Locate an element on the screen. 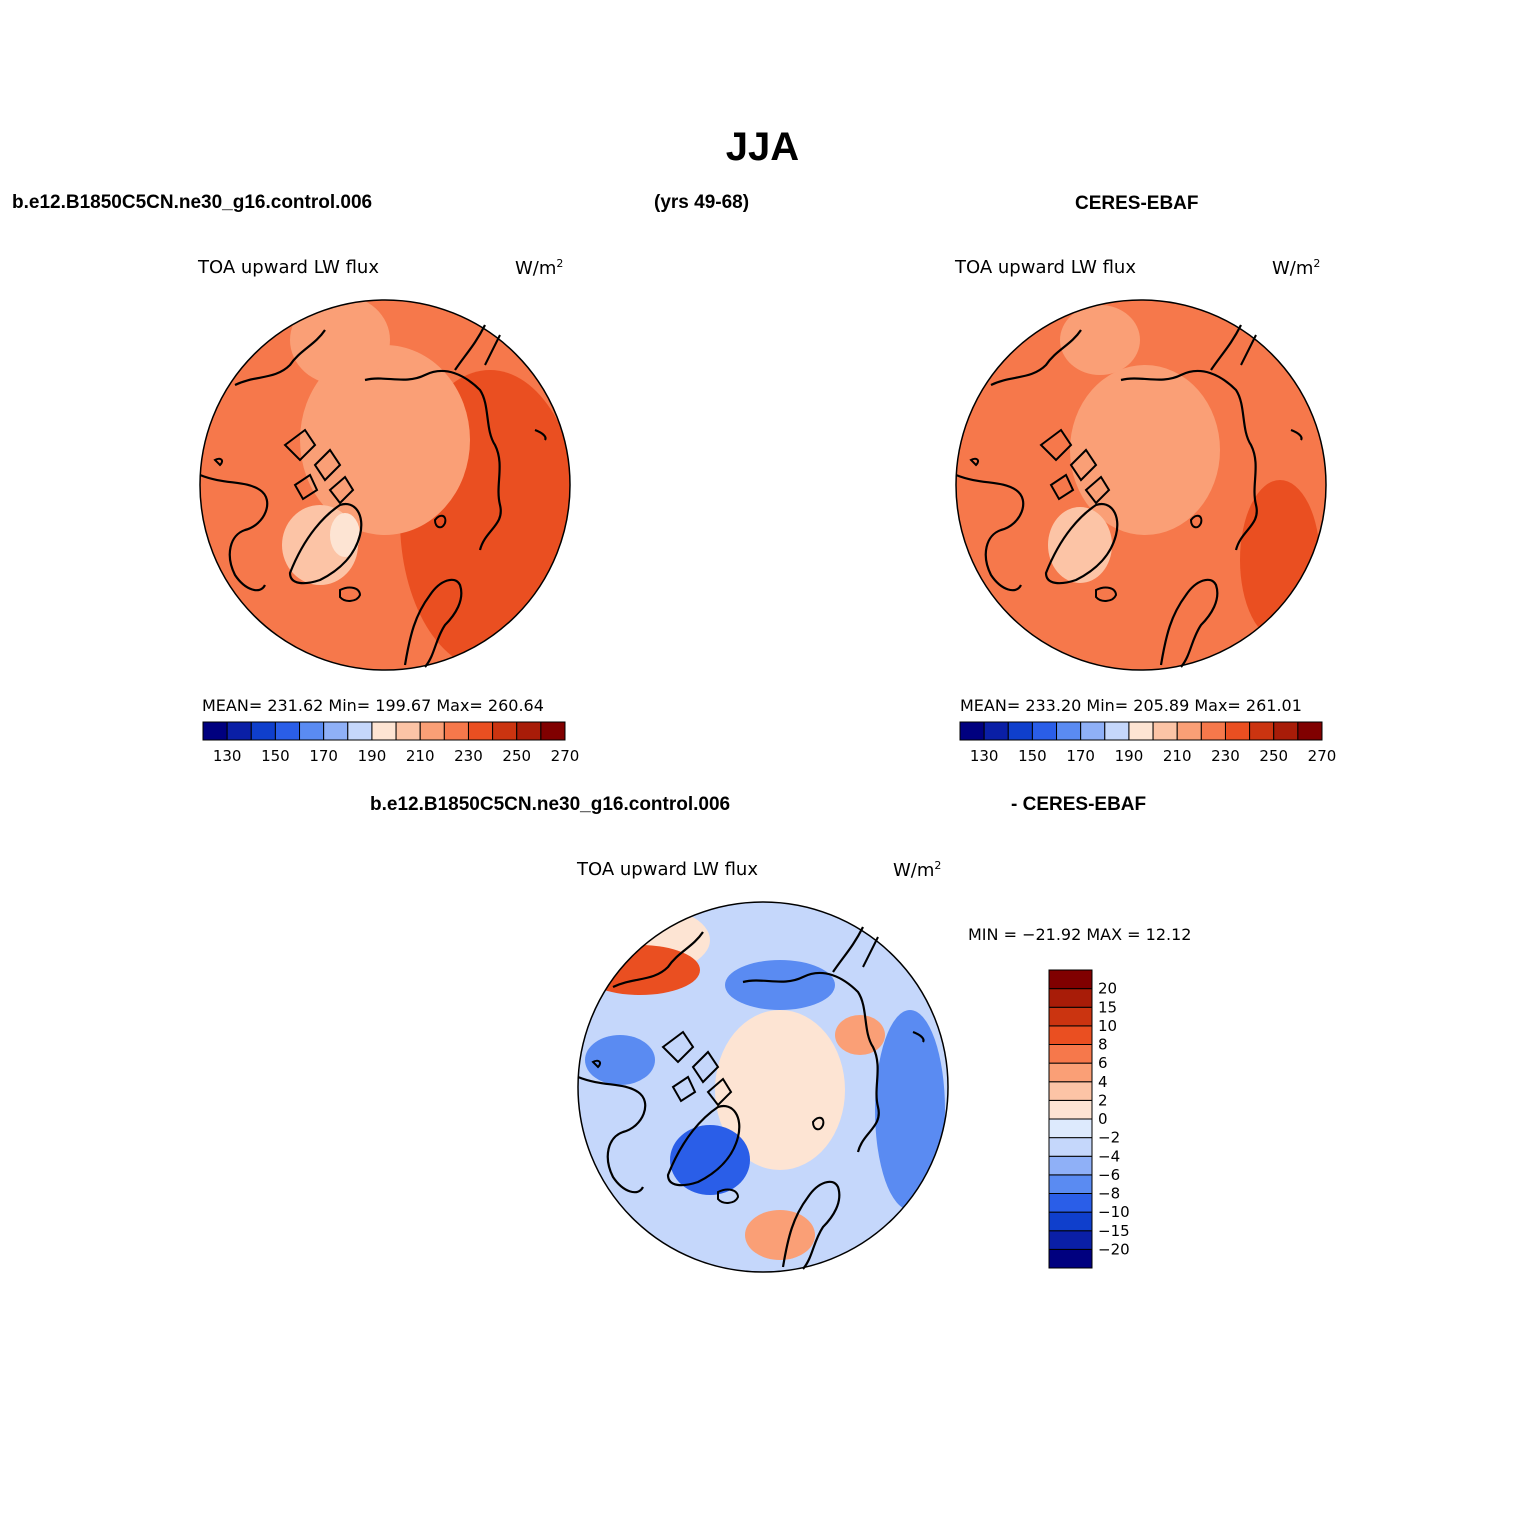 The height and width of the screenshot is (1525, 1525). obs-stats: MEAN= 233.20 Min= 205.89 Max= 261.01 is located at coordinates (1131, 705).